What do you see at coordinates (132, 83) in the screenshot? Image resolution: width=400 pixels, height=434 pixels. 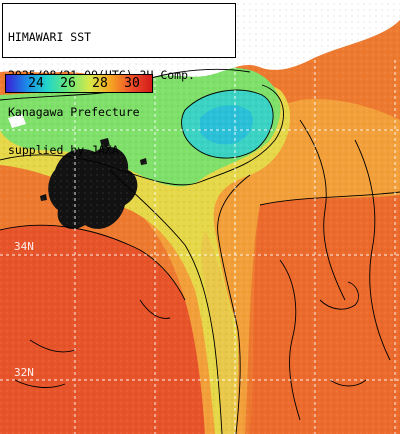 I see `colorbar-label: 30` at bounding box center [132, 83].